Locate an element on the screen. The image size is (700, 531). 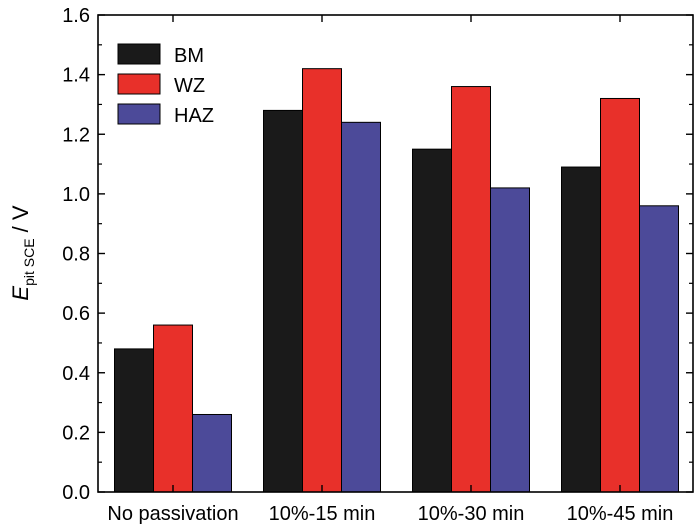
x-tick-label: 10%-30 min is located at coordinates (471, 514).